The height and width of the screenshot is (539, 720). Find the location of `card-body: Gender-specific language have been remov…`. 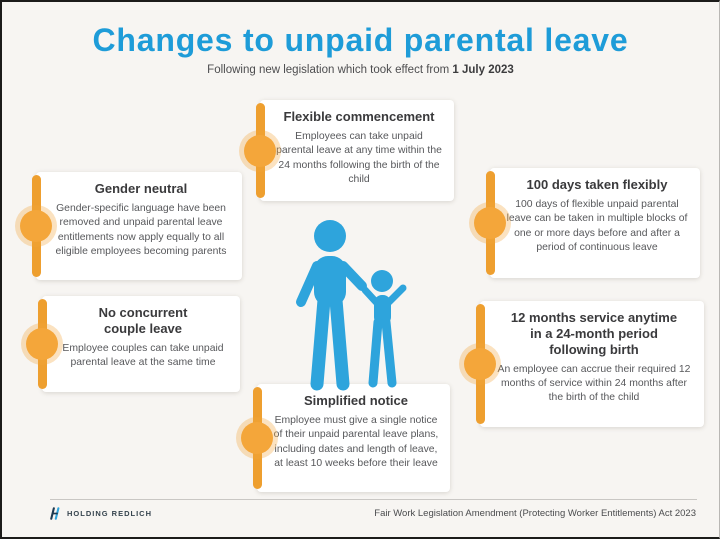

card-body: Gender-specific language have been remov… is located at coordinates (141, 229).